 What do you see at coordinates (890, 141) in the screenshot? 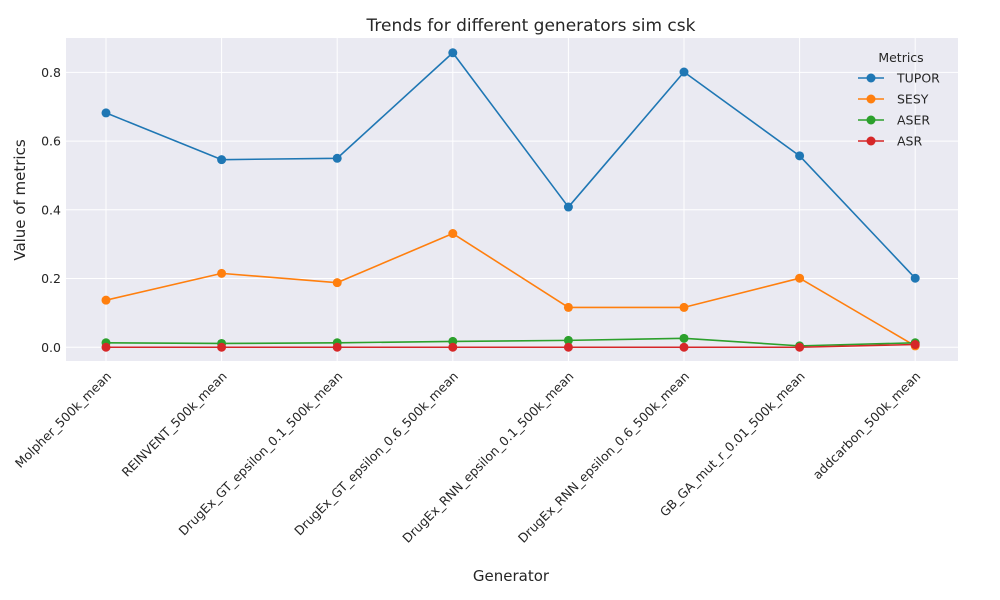
I see `legend-item-asr: ASR` at bounding box center [890, 141].